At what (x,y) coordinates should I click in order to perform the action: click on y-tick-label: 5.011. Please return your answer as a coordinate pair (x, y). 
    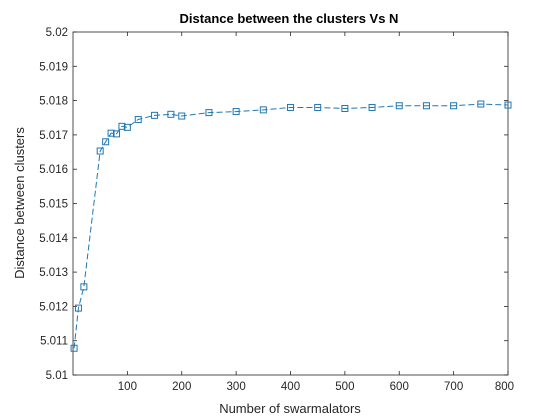
    Looking at the image, I should click on (54, 342).